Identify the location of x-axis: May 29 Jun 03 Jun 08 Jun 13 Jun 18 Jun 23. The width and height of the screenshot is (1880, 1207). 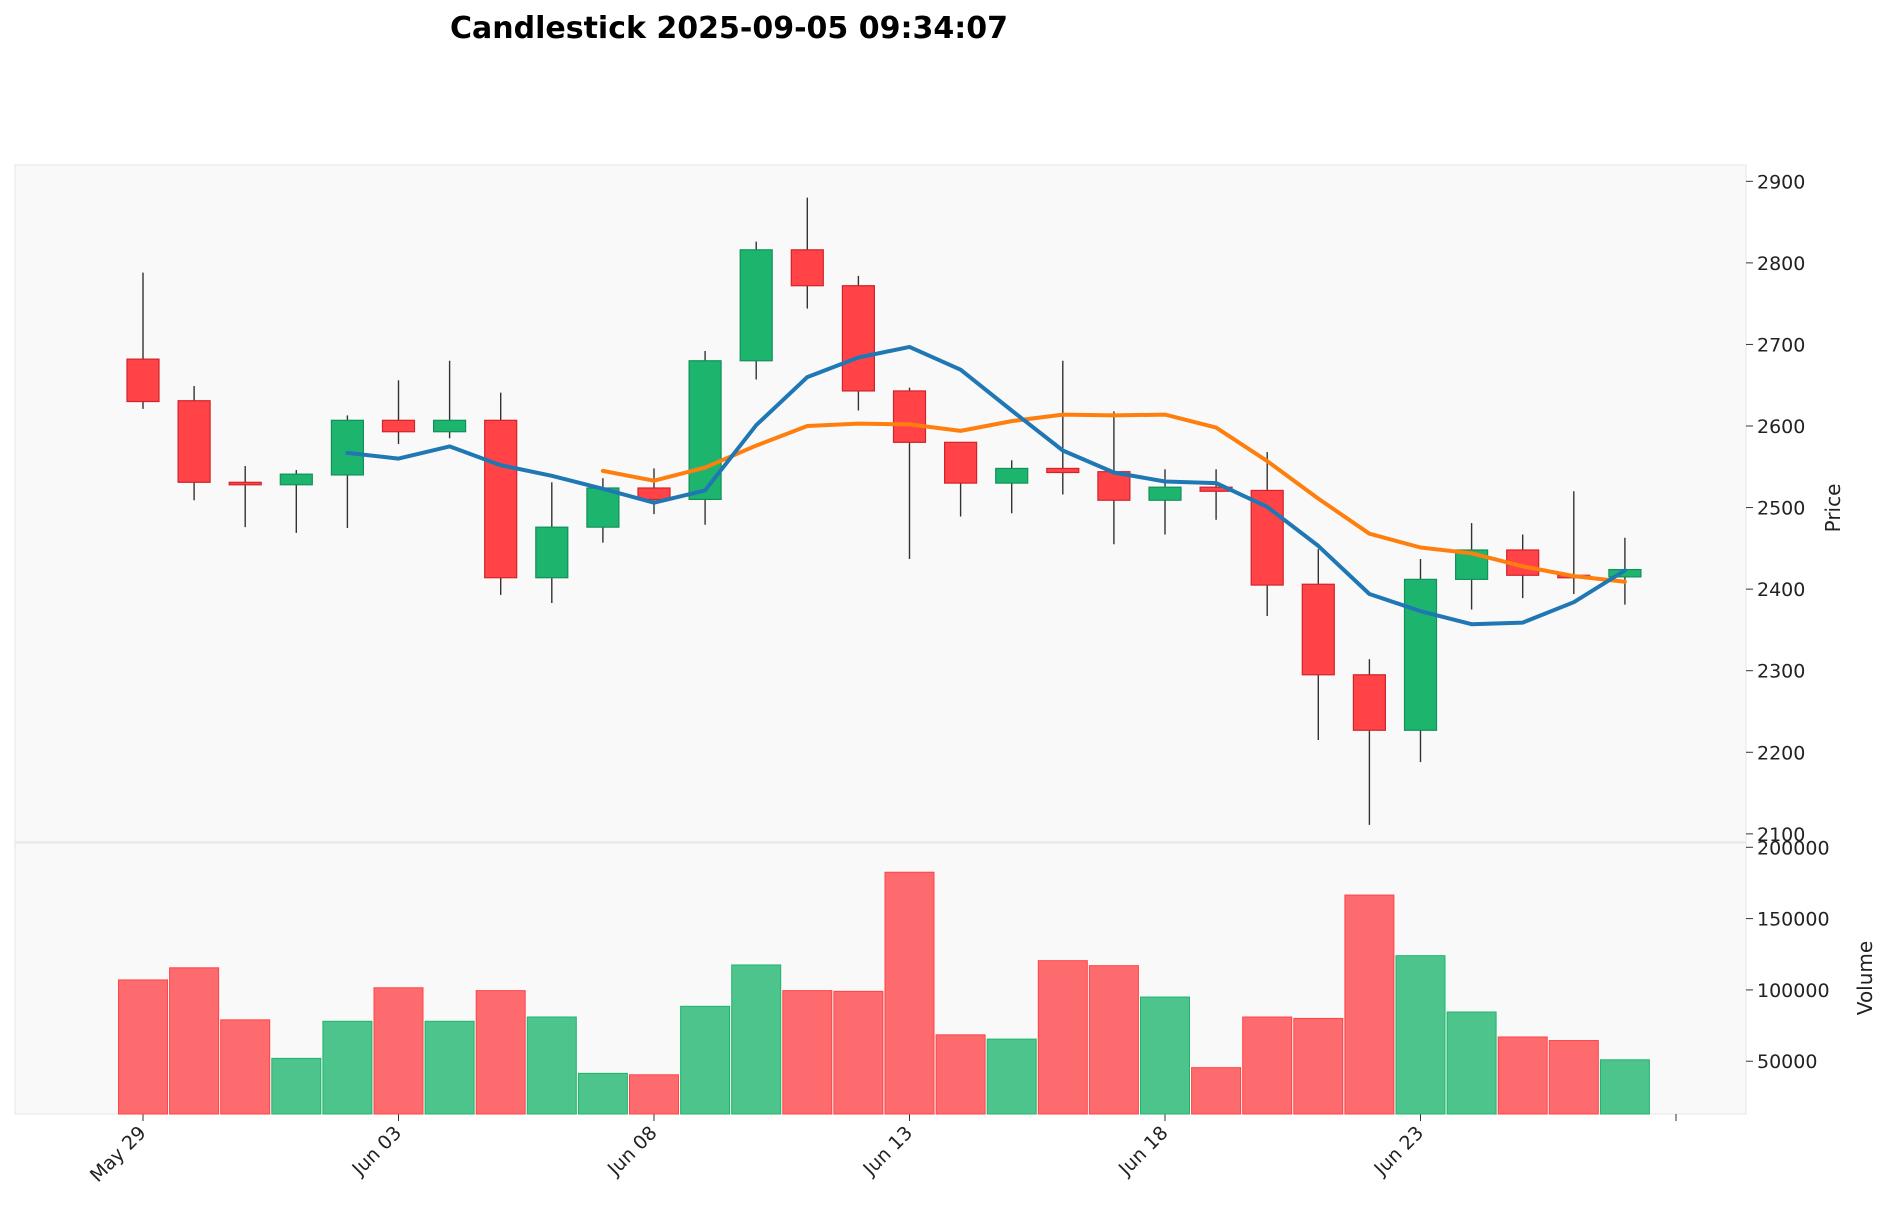
(881, 1150).